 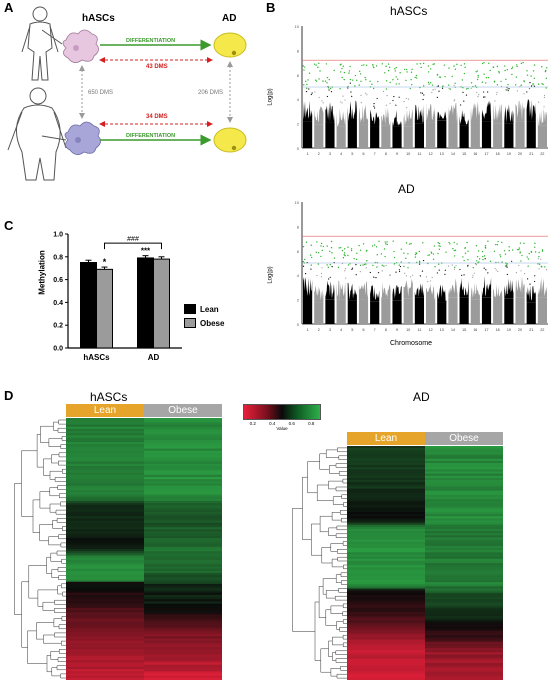 I want to click on bar-lean, so click(x=88, y=305).